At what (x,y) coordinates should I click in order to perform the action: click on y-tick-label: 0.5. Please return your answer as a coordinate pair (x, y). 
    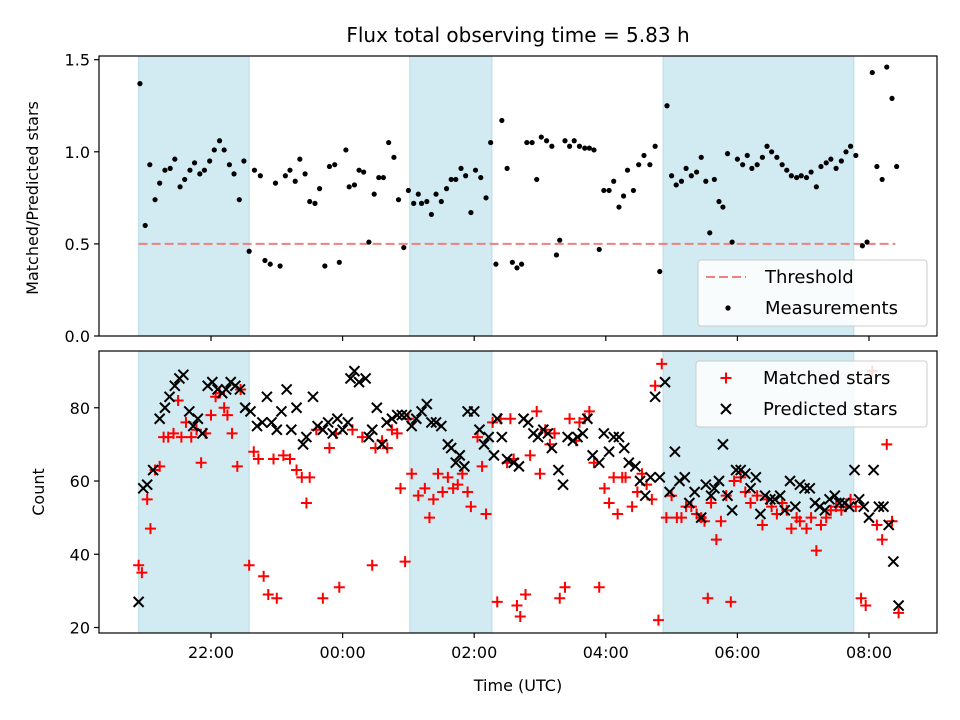
    Looking at the image, I should click on (77, 244).